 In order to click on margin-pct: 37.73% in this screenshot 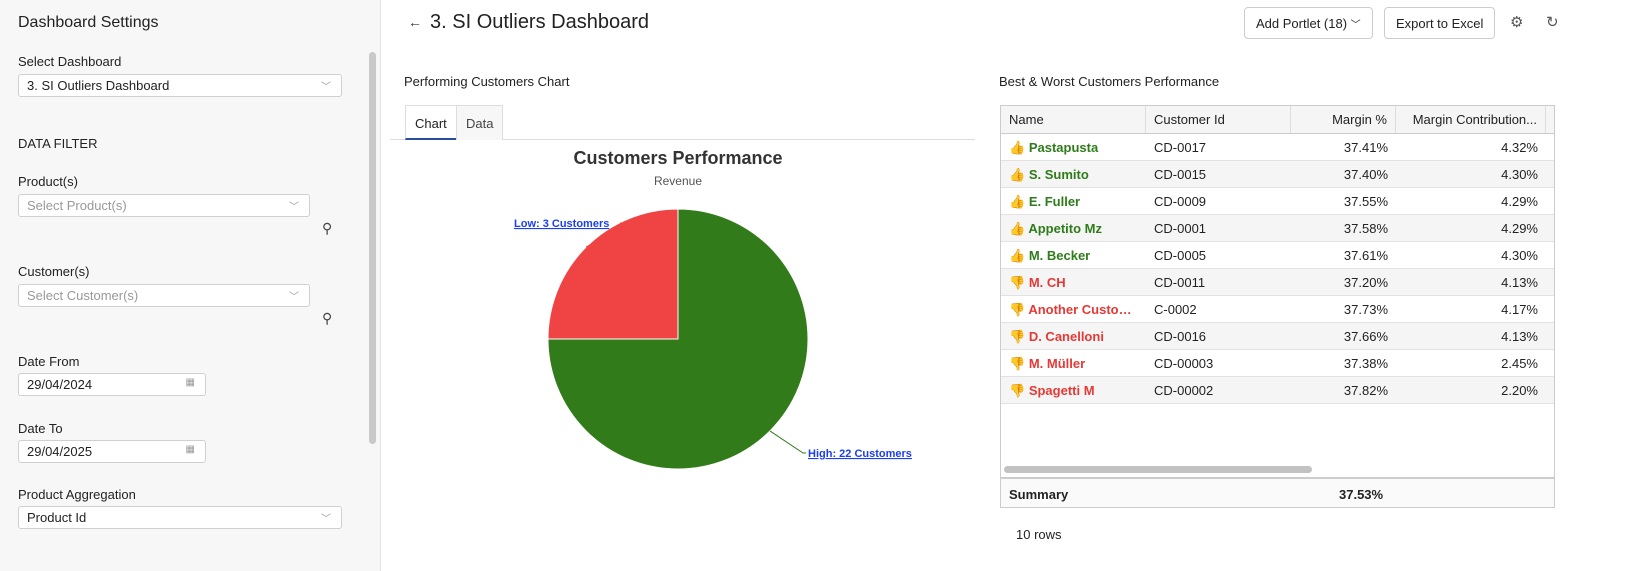, I will do `click(1365, 309)`.